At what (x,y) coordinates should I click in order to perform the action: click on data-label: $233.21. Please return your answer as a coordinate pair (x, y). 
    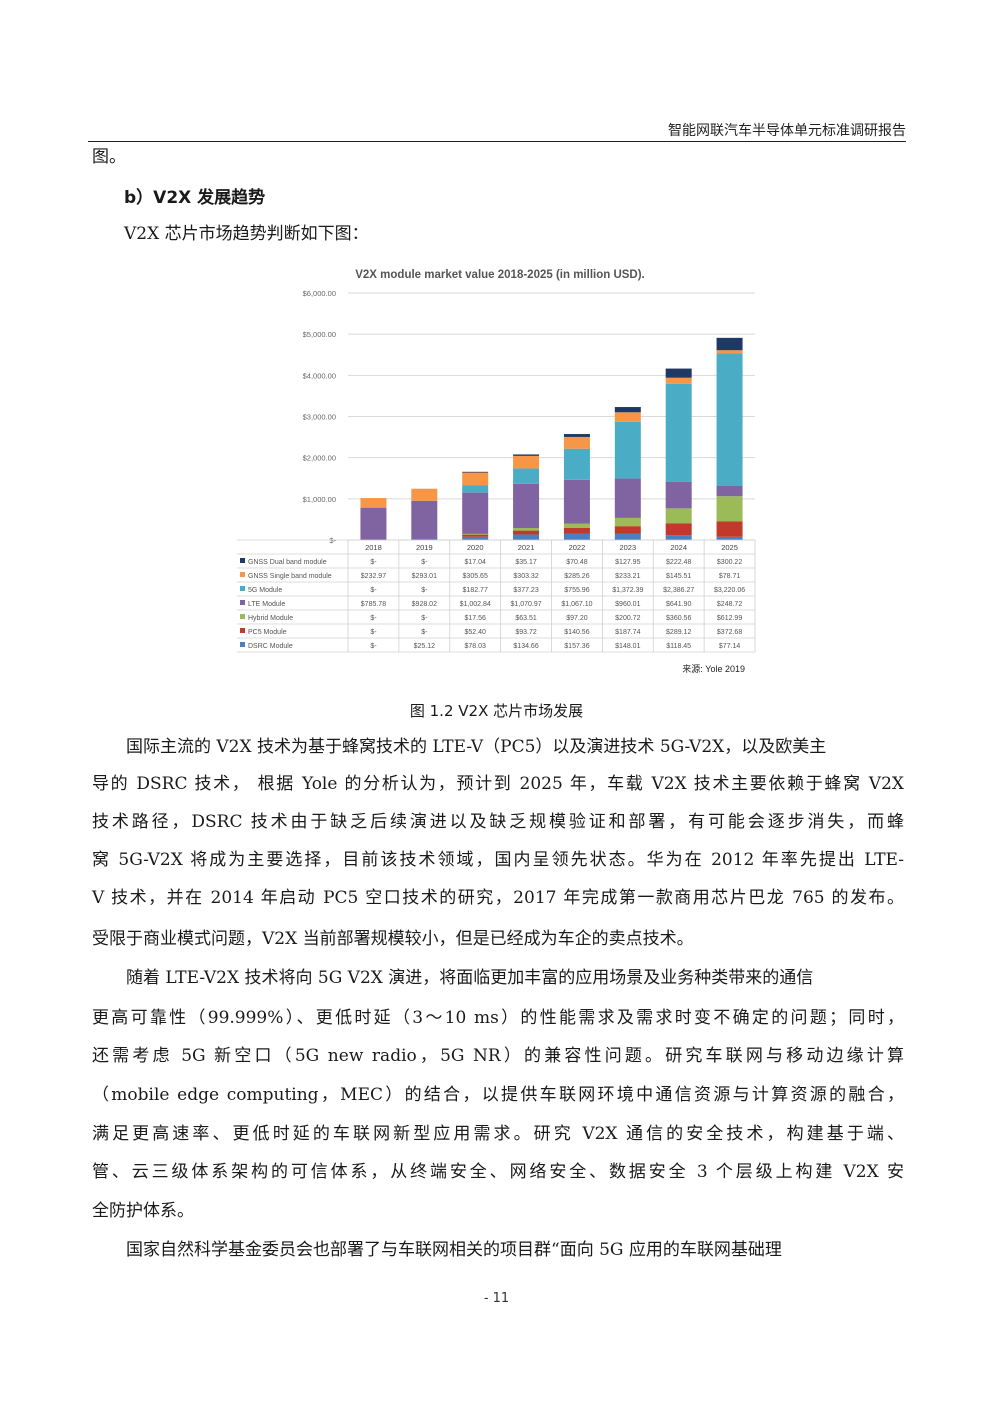
    Looking at the image, I should click on (627, 576).